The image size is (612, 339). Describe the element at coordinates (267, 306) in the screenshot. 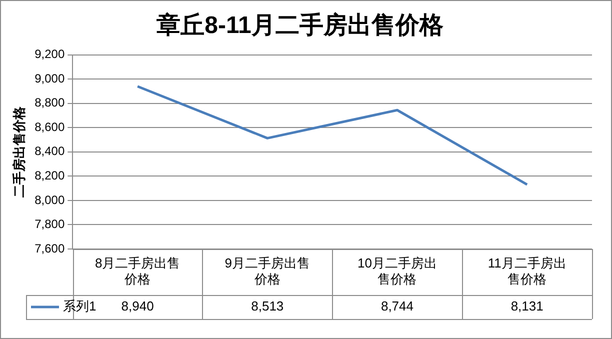

I see `data-label: 8,513` at that location.